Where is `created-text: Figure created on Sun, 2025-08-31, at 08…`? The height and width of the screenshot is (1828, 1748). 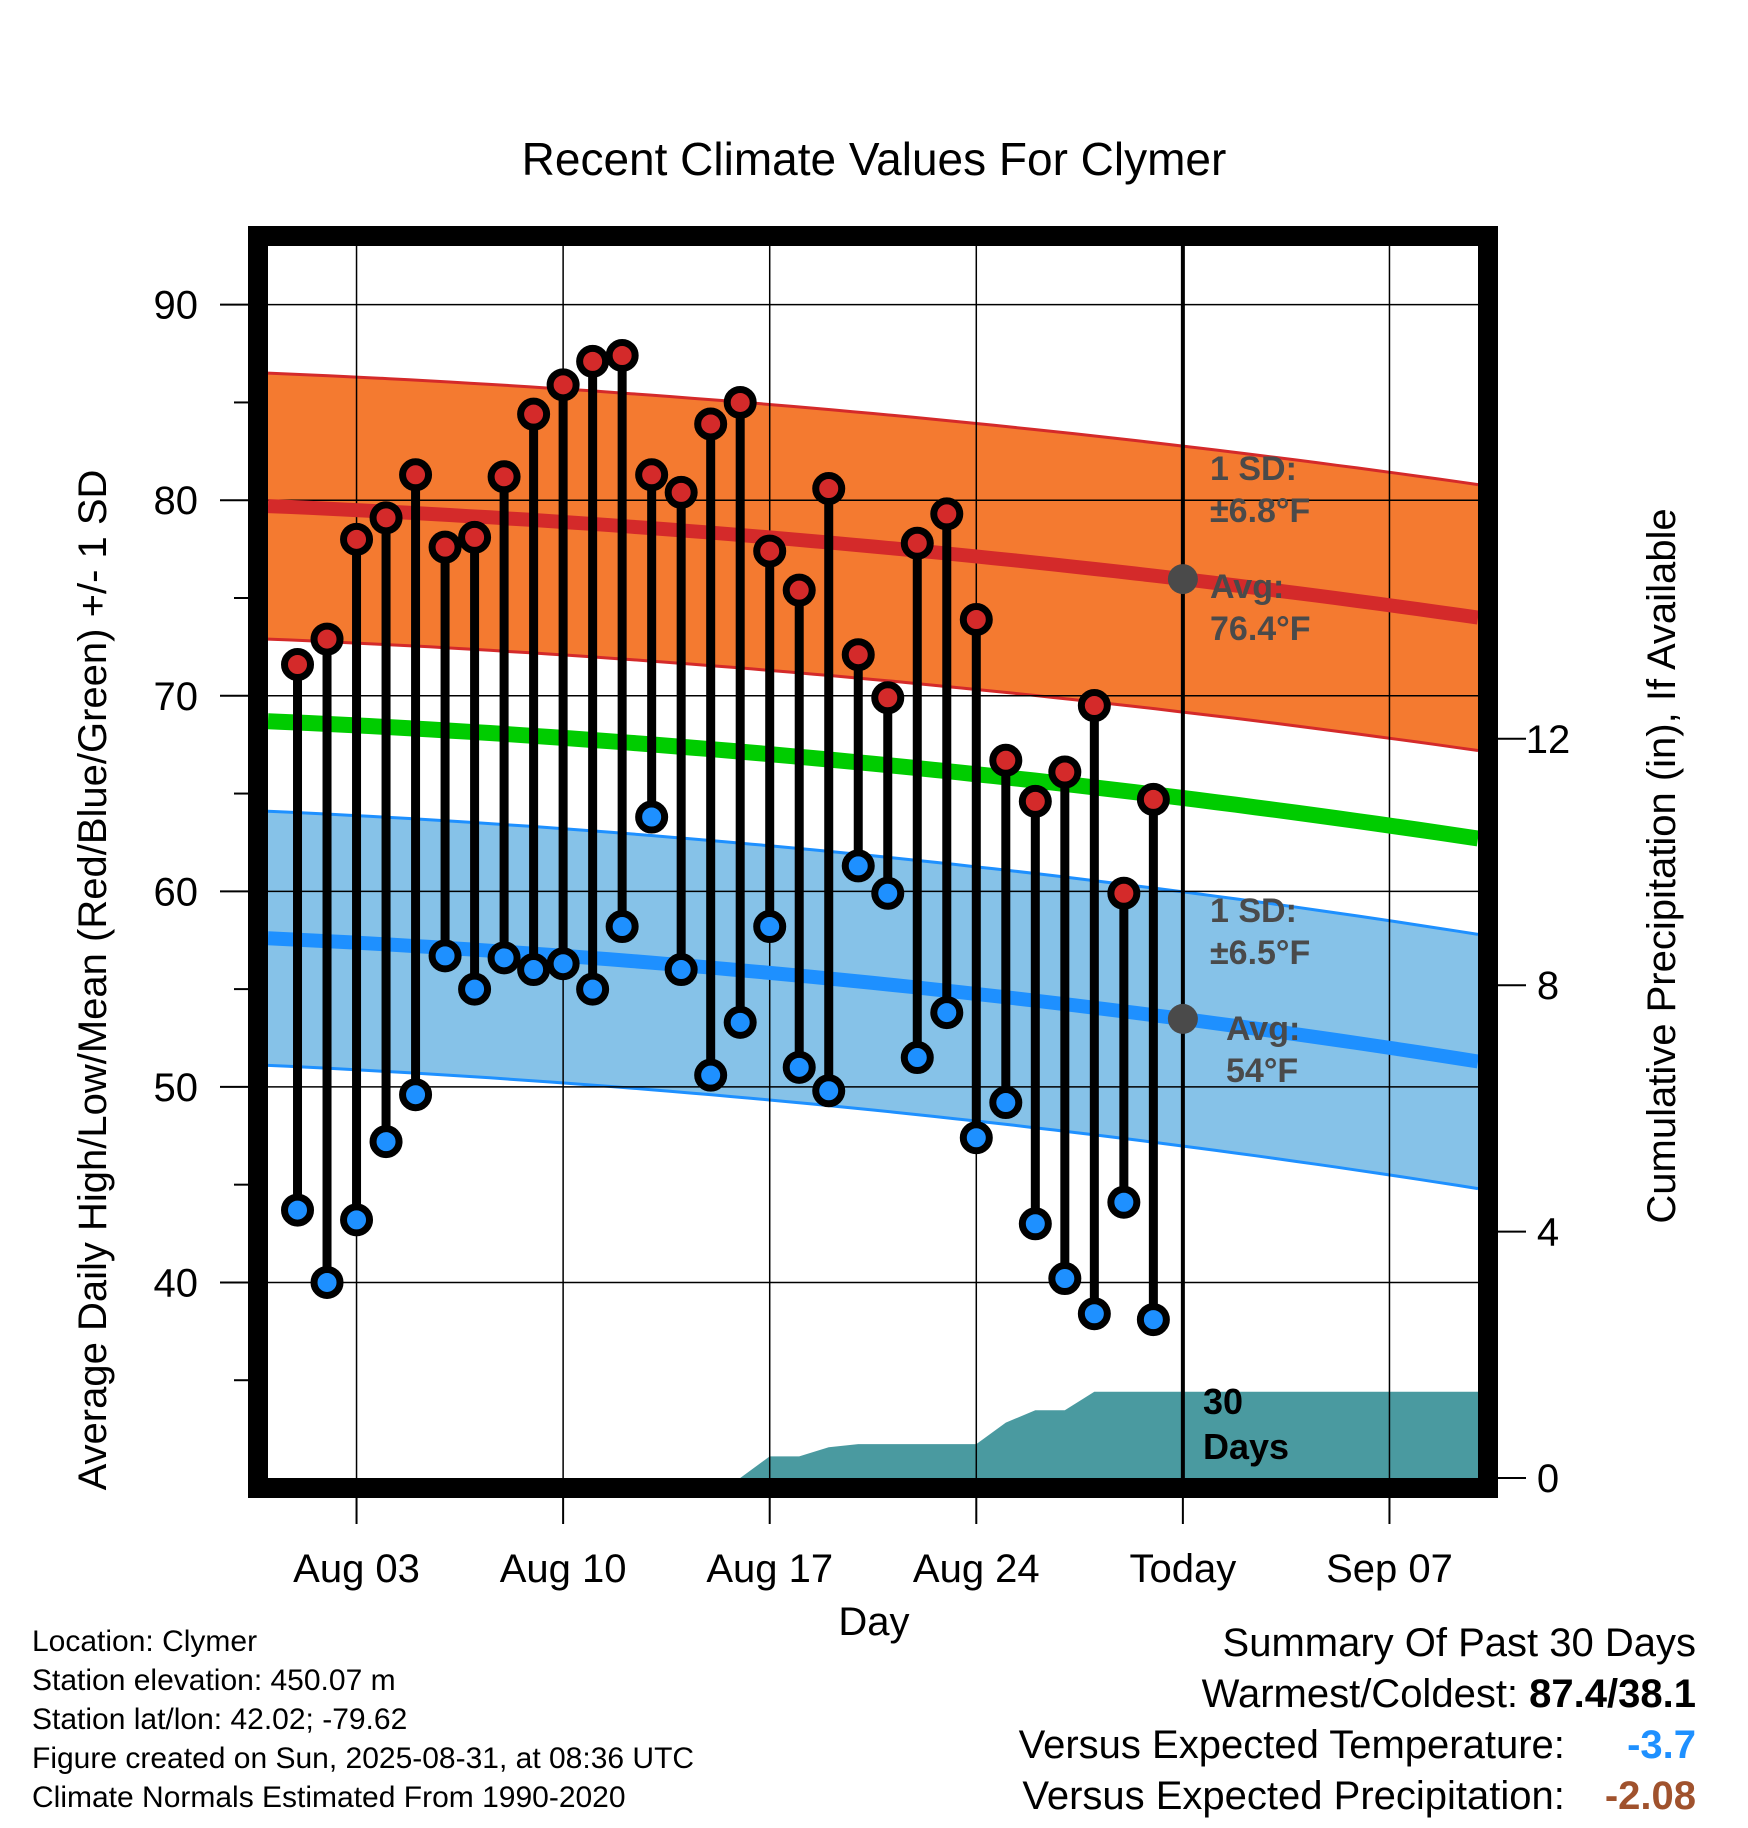 created-text: Figure created on Sun, 2025-08-31, at 08… is located at coordinates (363, 1758).